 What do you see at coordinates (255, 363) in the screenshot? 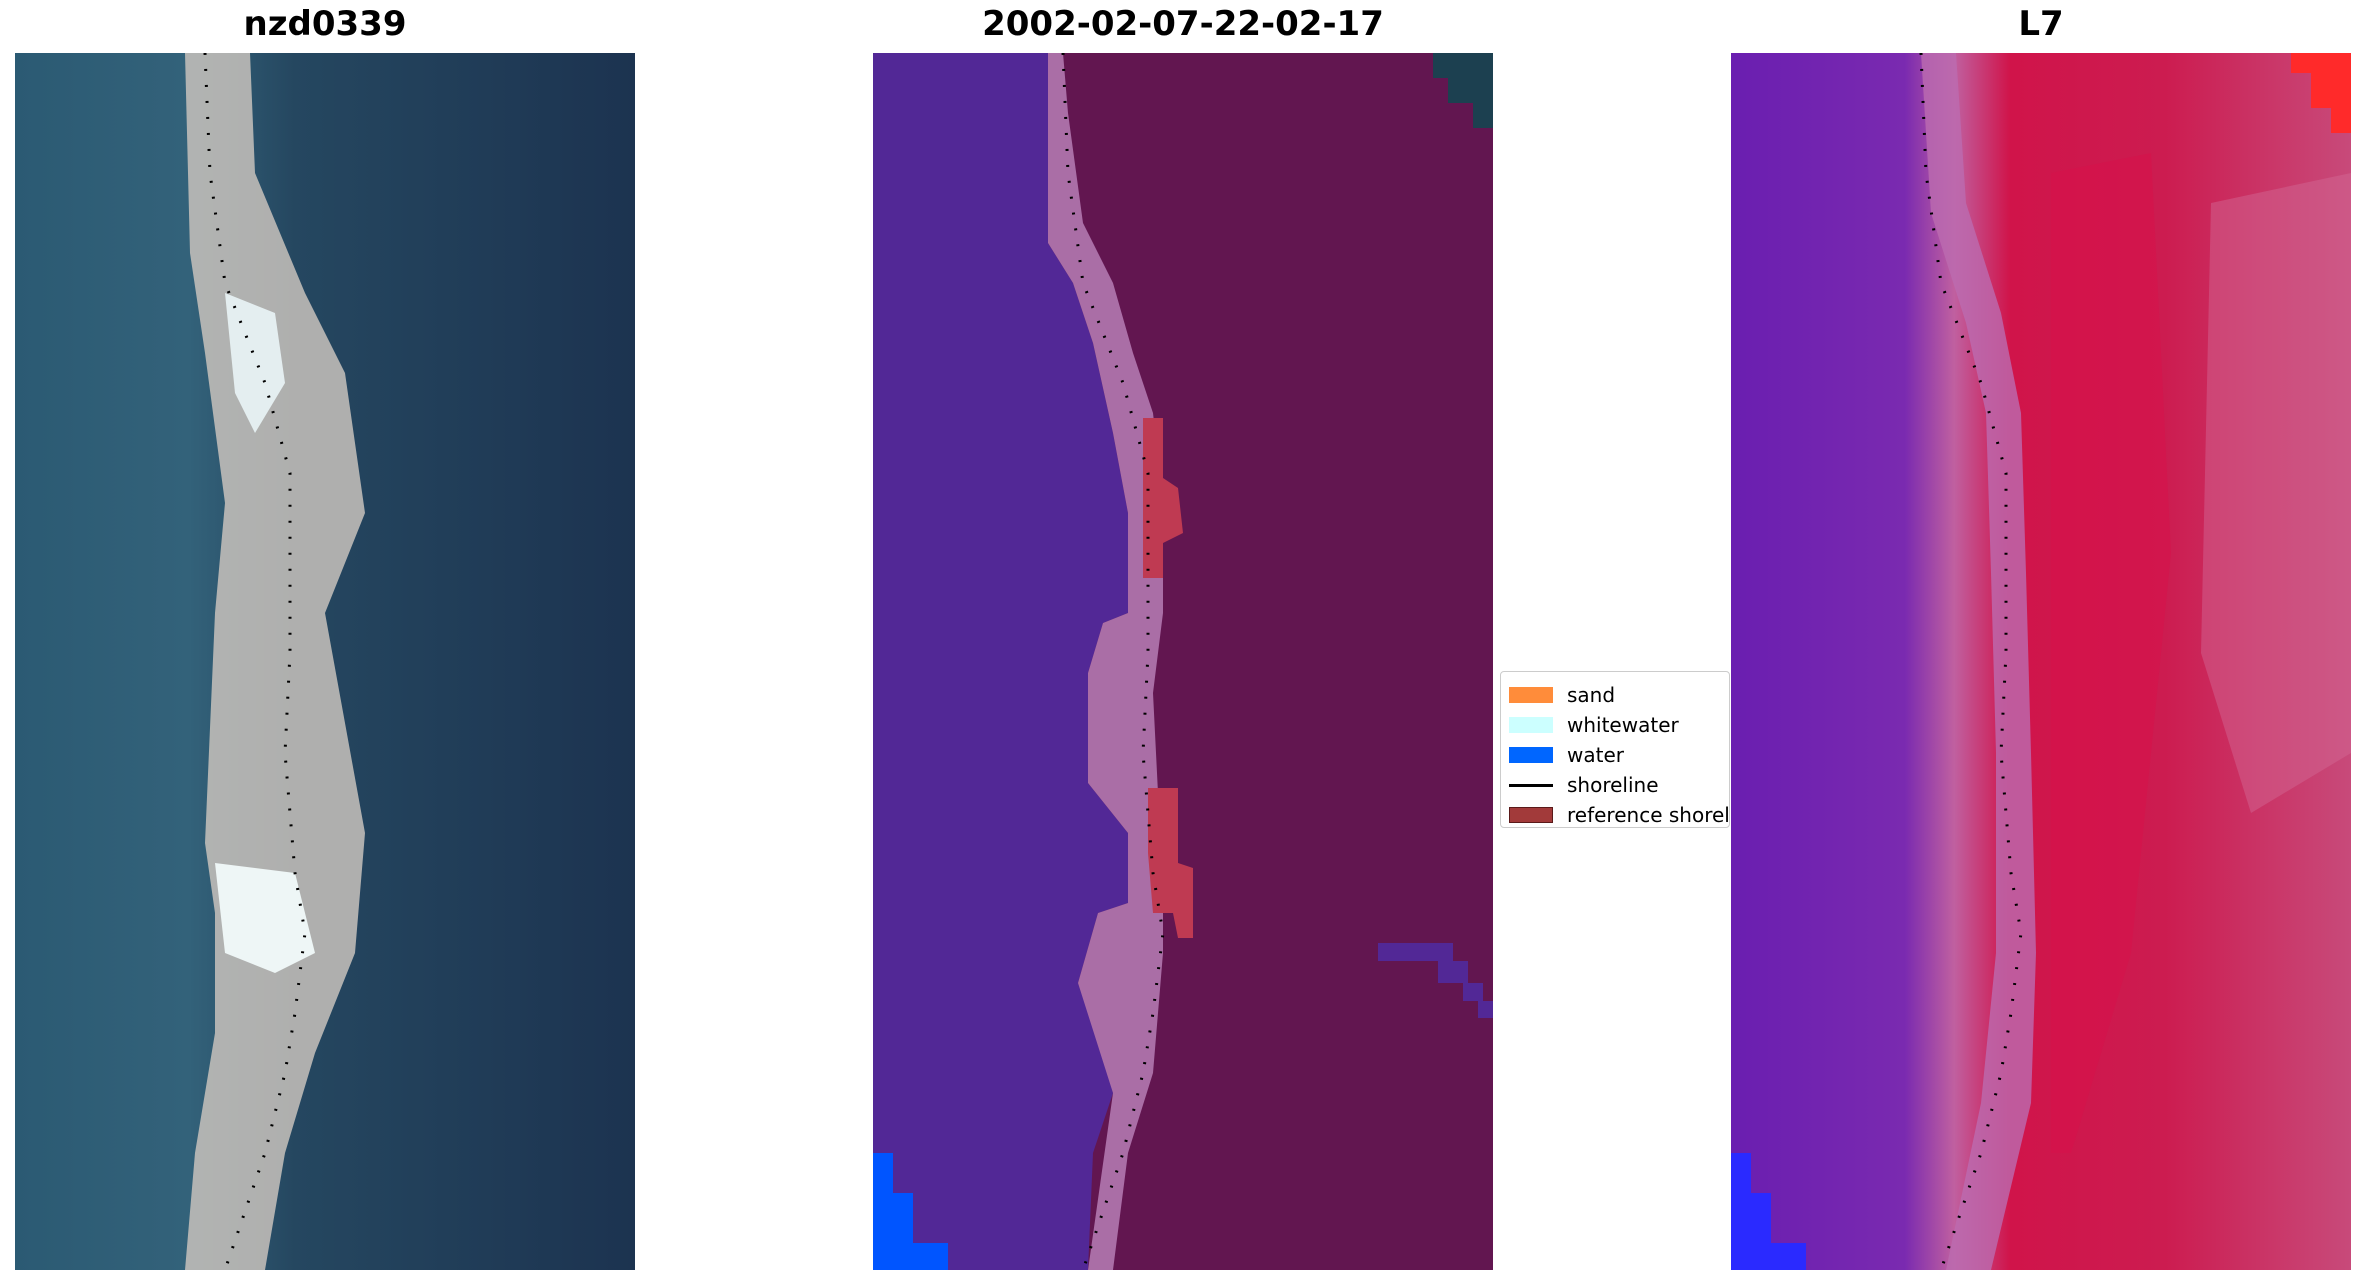
I see `whitewater-patch` at bounding box center [255, 363].